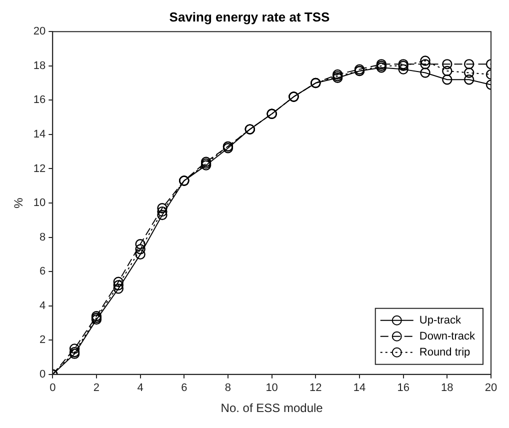 This screenshot has height=428, width=509. Describe the element at coordinates (403, 388) in the screenshot. I see `x-tick-label: 16` at that location.